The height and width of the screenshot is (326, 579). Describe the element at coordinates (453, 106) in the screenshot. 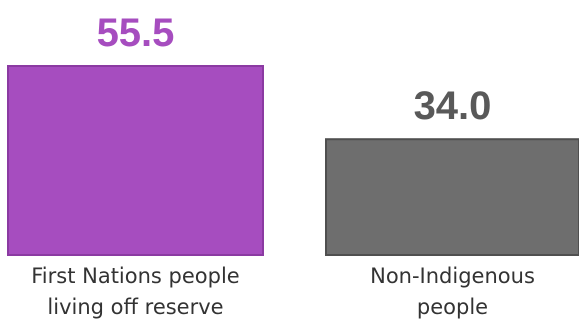

I see `value-label-2: 34.0` at that location.